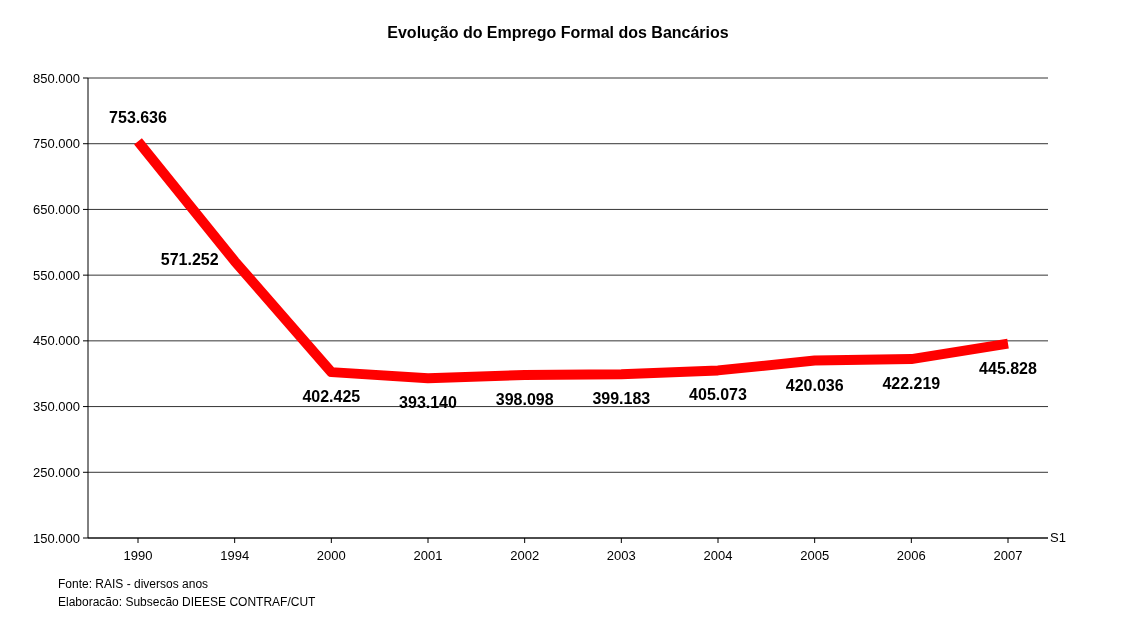 The image size is (1122, 628). What do you see at coordinates (1058, 537) in the screenshot?
I see `text: S1` at bounding box center [1058, 537].